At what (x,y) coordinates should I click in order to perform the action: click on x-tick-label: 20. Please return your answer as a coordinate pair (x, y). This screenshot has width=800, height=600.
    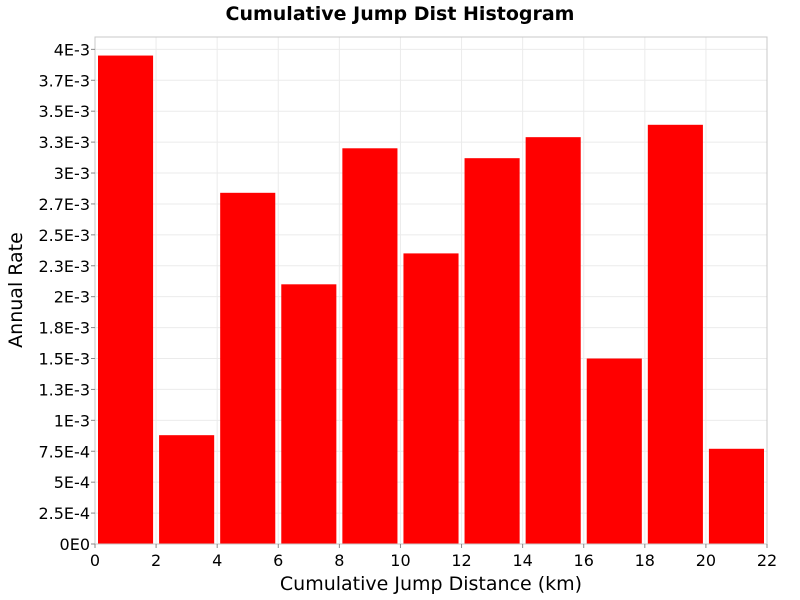
    Looking at the image, I should click on (706, 560).